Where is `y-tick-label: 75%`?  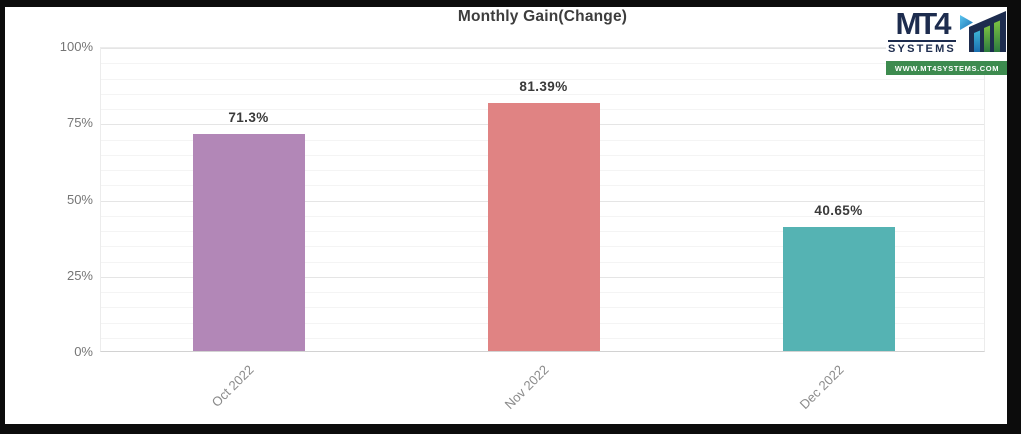
y-tick-label: 75% is located at coordinates (79, 123).